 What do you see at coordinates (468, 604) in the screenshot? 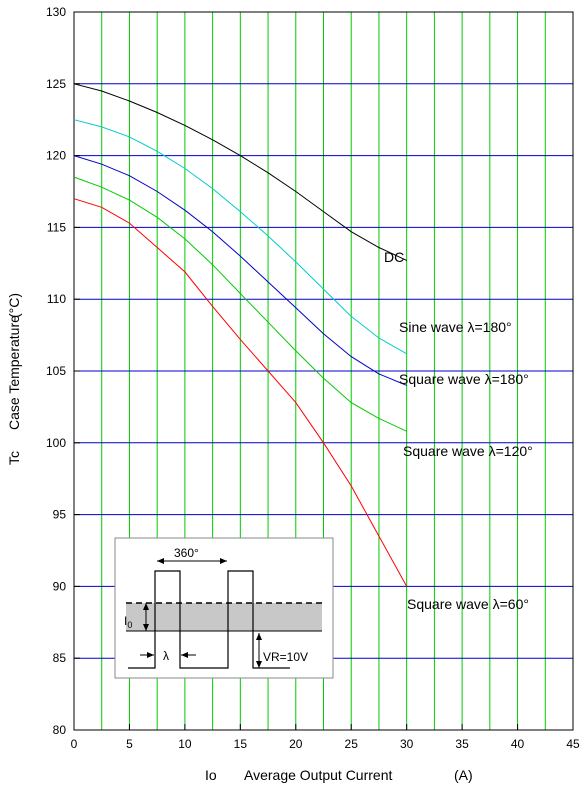
I see `series-label-4: Square wave λ=60°` at bounding box center [468, 604].